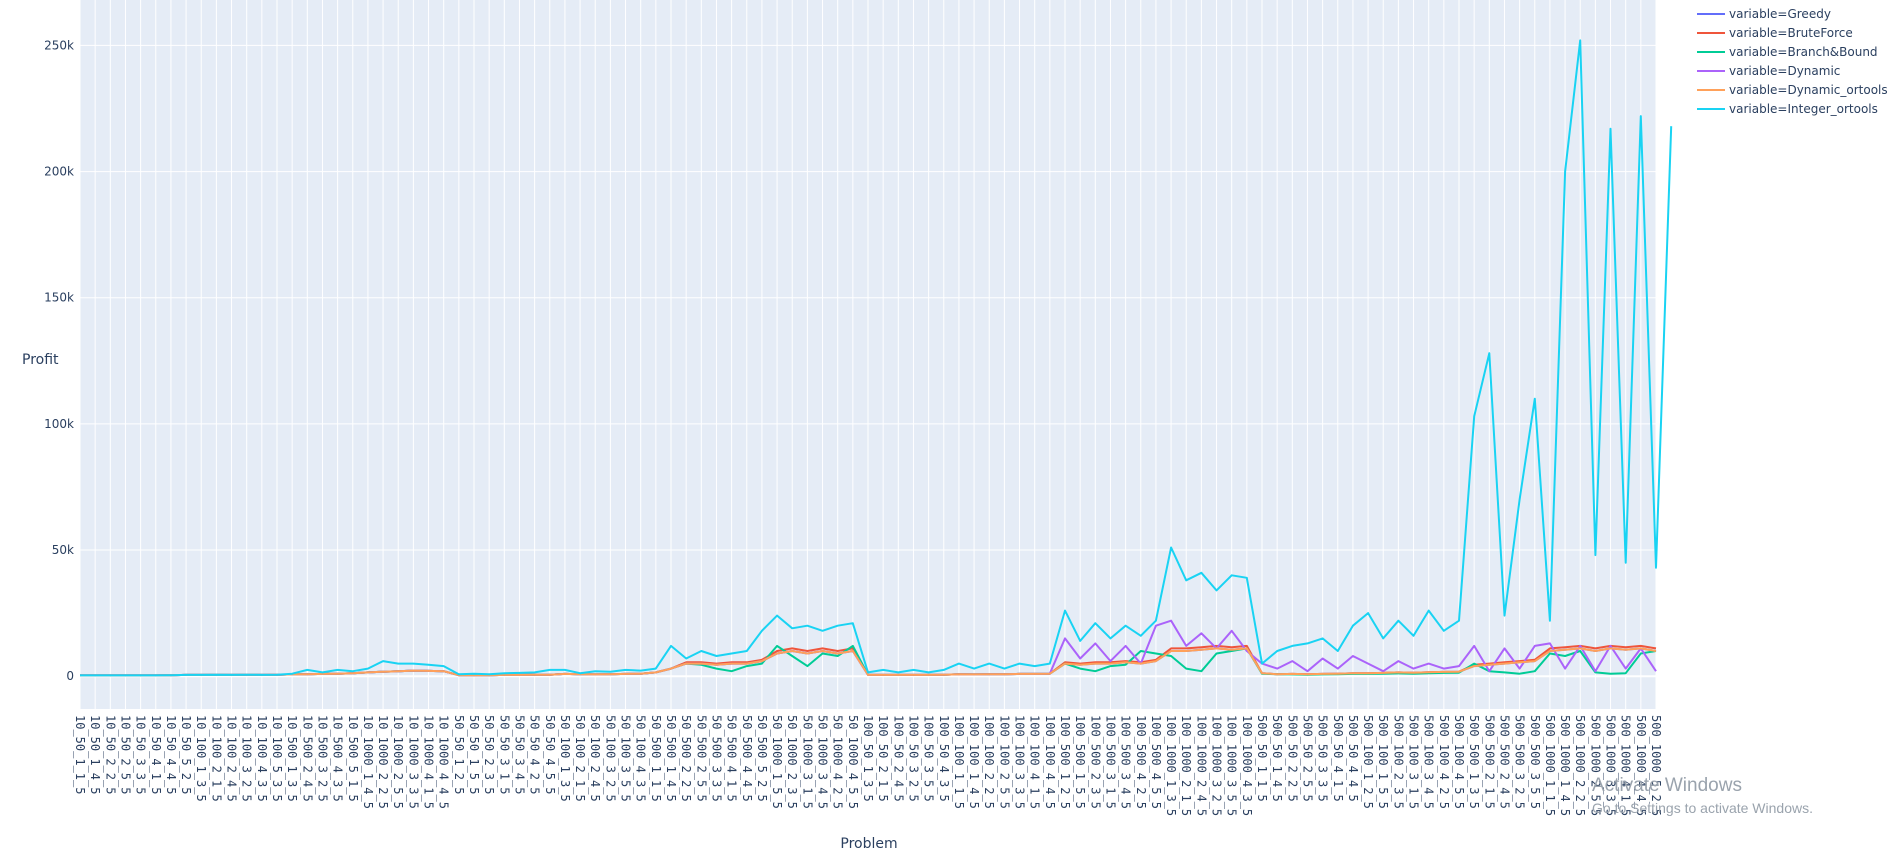 The width and height of the screenshot is (1895, 862). What do you see at coordinates (1368, 762) in the screenshot?
I see `x-tick-label: 500_100_1_2_5` at bounding box center [1368, 762].